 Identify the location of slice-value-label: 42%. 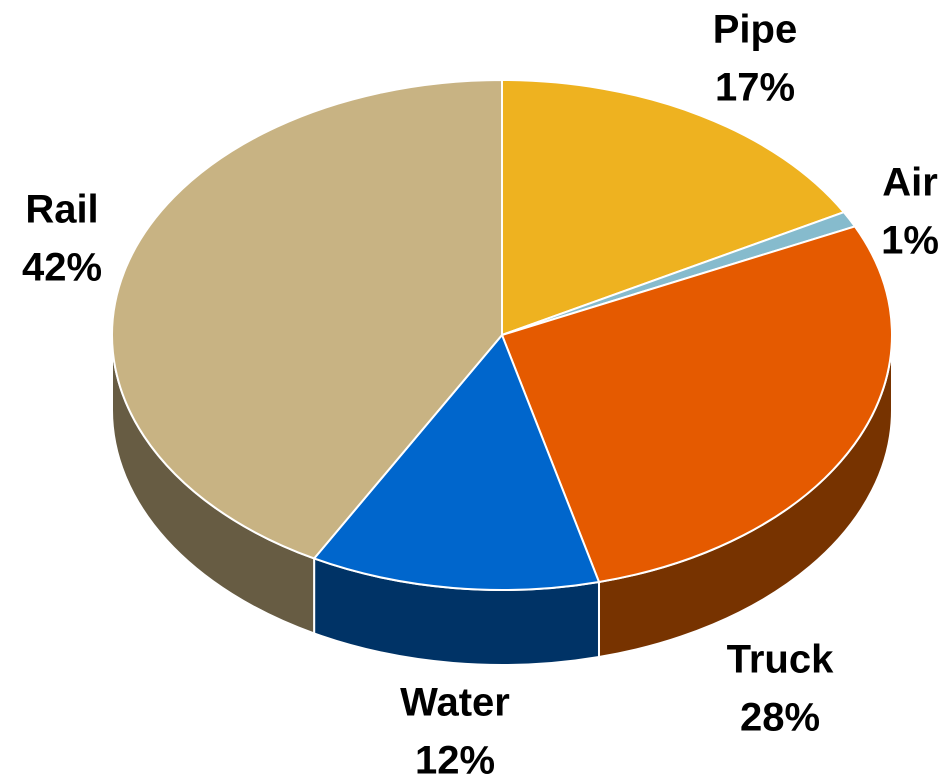
(62, 268).